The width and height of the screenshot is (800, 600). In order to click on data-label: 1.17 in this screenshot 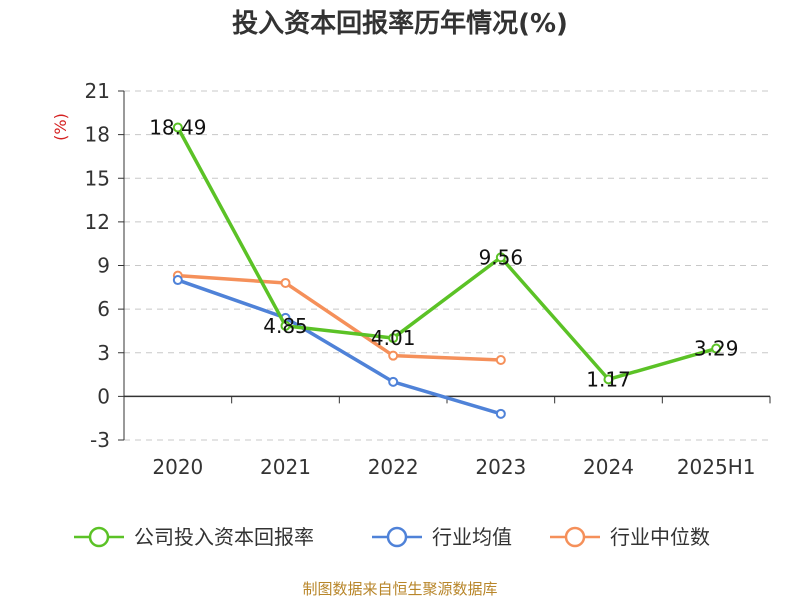, I will do `click(608, 379)`.